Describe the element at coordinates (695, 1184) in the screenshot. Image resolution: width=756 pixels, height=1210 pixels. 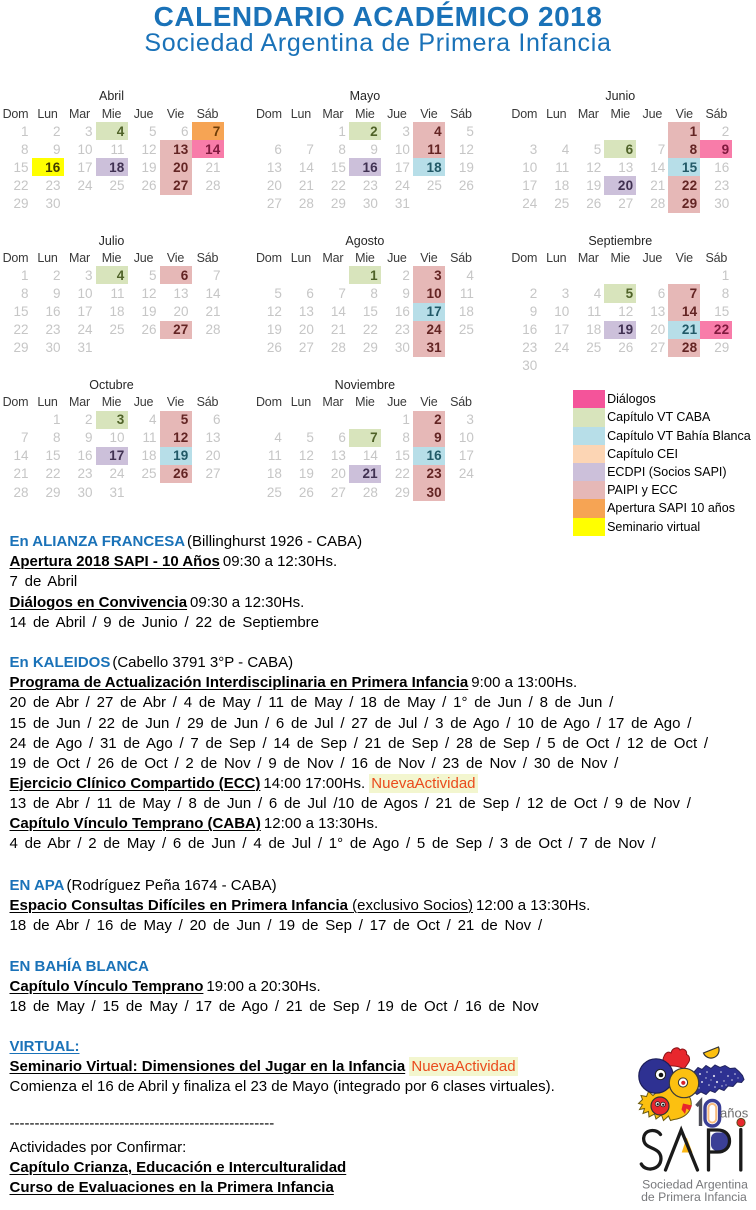
I see `svg-text: Sociedad Argentina` at that location.